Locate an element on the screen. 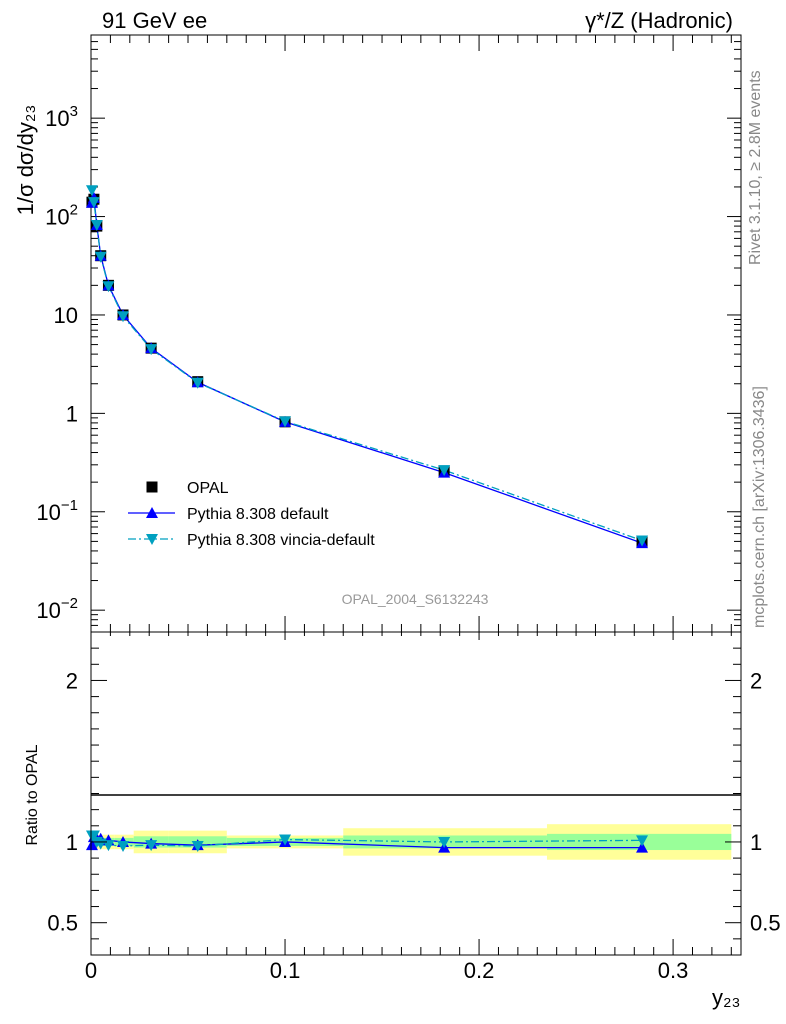 This screenshot has width=786, height=1024. main-y-tick-label: 10² is located at coordinates (61, 216).